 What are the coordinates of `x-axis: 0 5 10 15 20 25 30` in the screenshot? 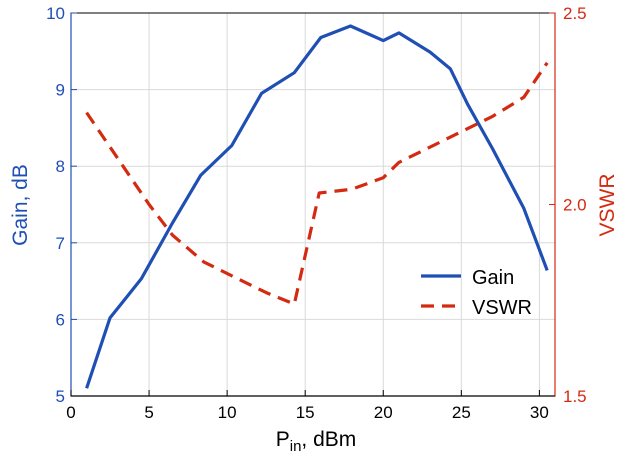 It's located at (310, 406).